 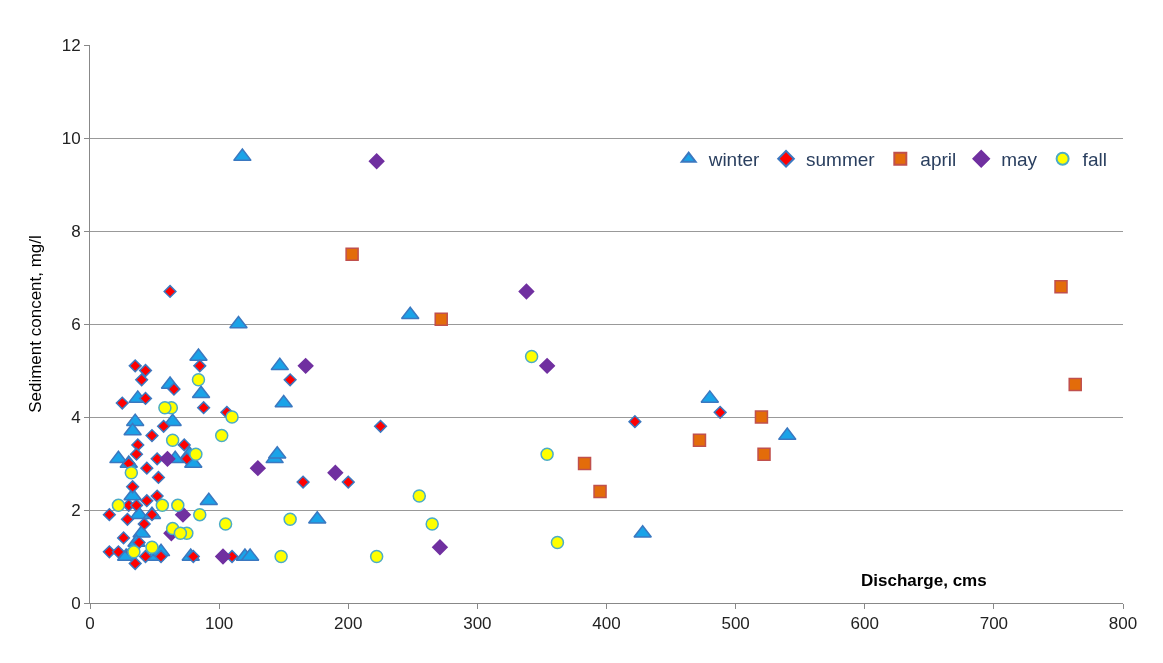 I want to click on x-tick-label: 500, so click(x=735, y=624).